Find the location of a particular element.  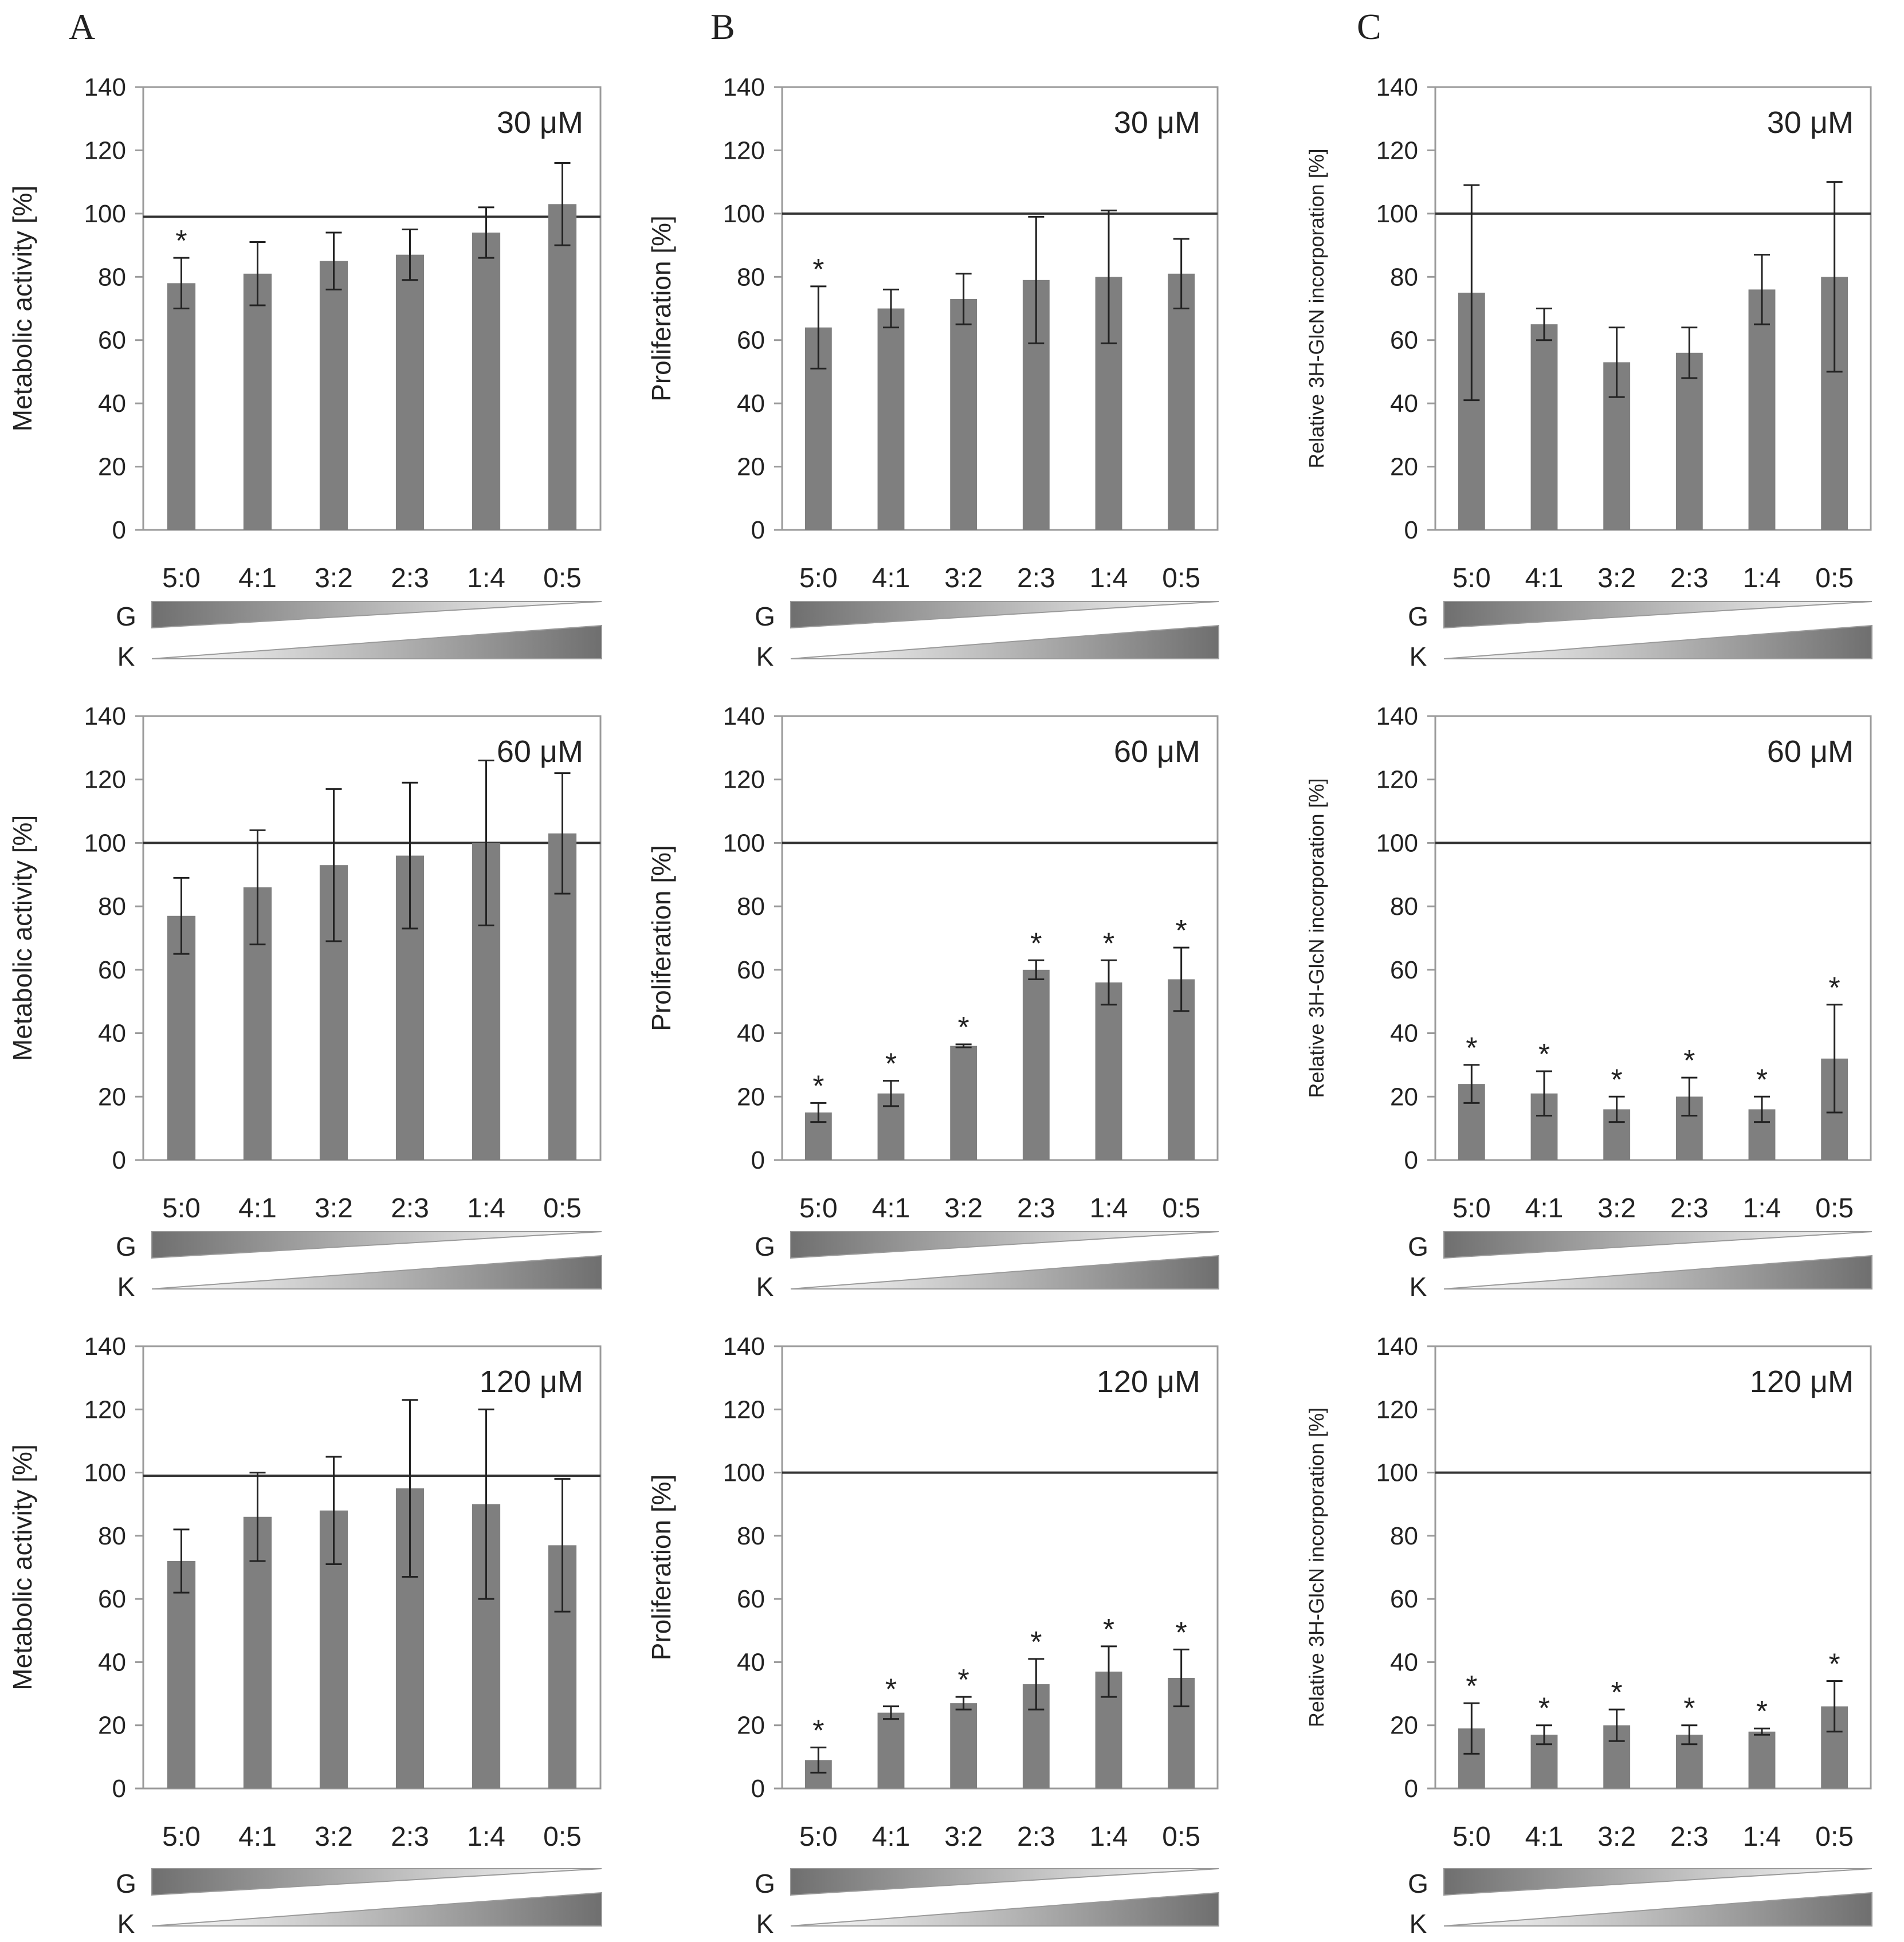

gradient-k-wedge is located at coordinates (1657, 1909).